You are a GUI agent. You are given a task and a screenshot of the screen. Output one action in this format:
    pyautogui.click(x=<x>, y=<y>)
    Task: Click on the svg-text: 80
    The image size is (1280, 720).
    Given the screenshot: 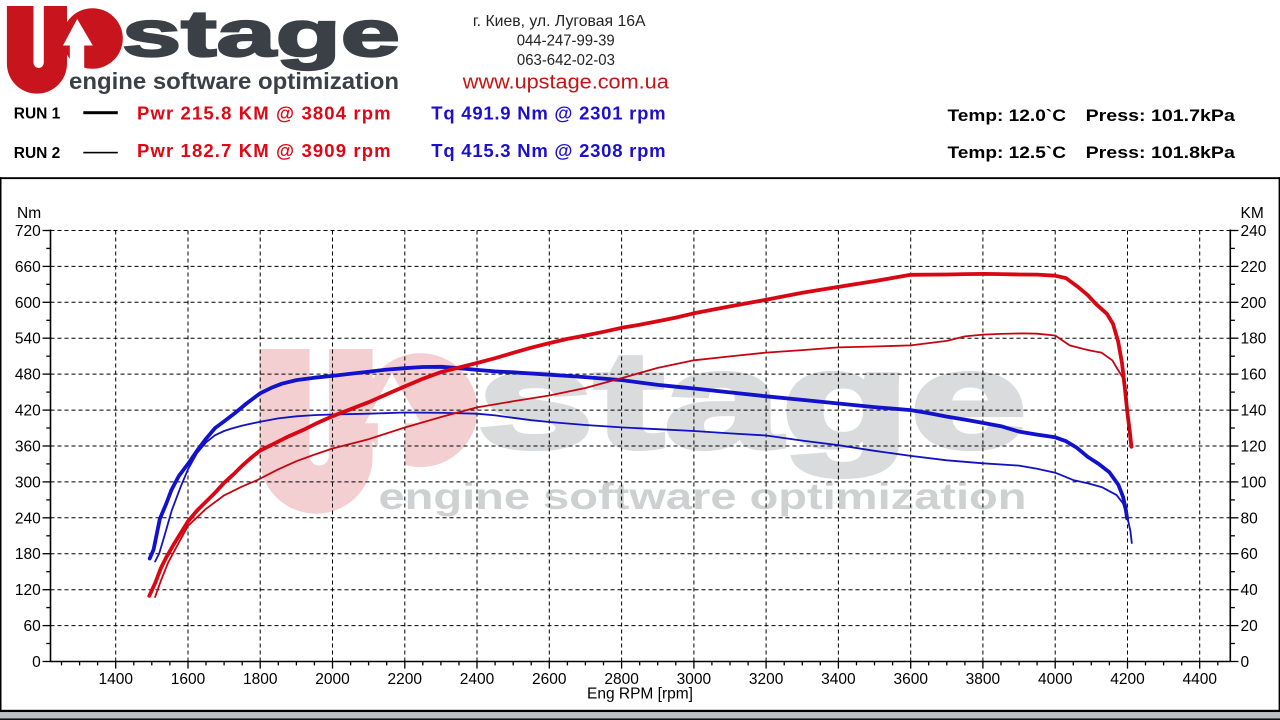 What is the action you would take?
    pyautogui.click(x=1250, y=518)
    